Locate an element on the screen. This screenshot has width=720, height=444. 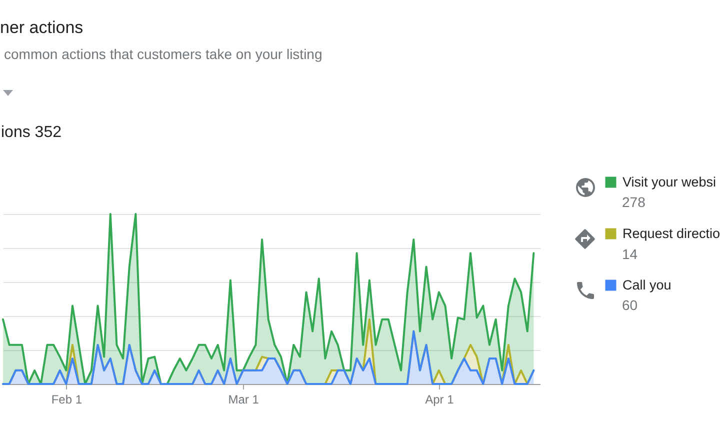
text: 14 is located at coordinates (630, 254).